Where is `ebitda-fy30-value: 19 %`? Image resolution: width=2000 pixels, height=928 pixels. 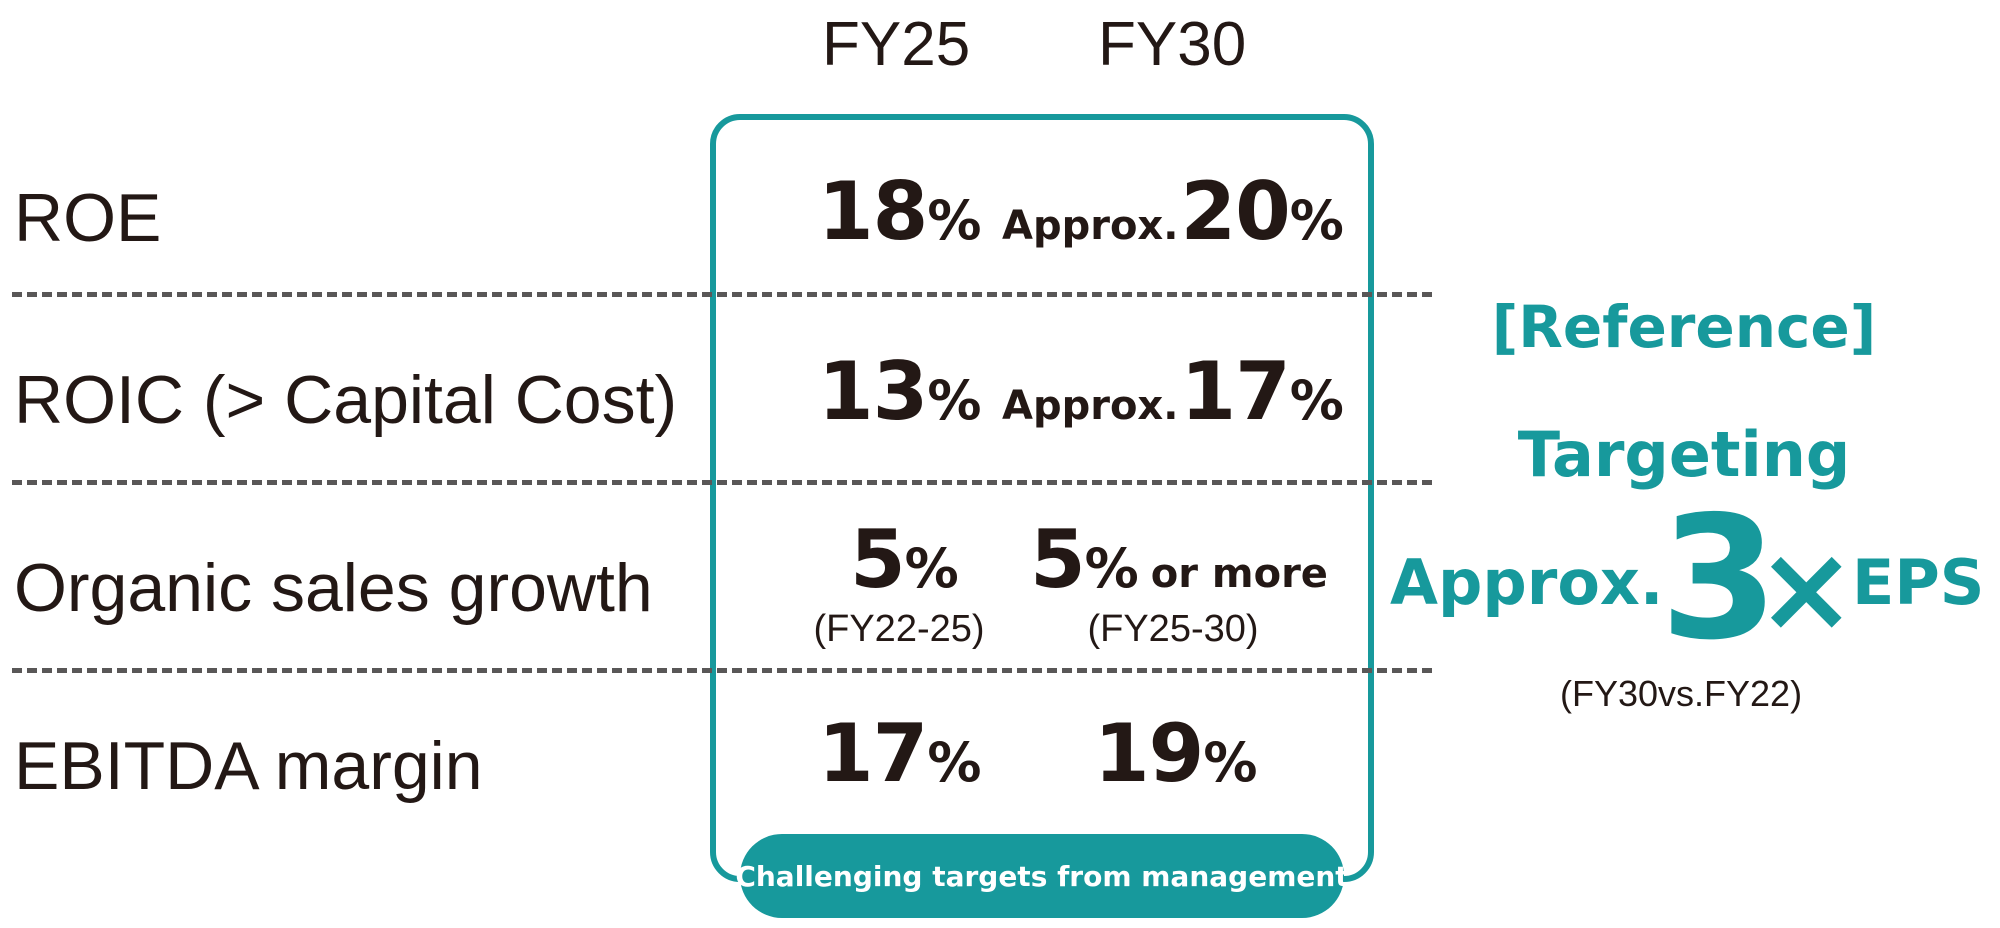 ebitda-fy30-value: 19 % is located at coordinates (1175, 754).